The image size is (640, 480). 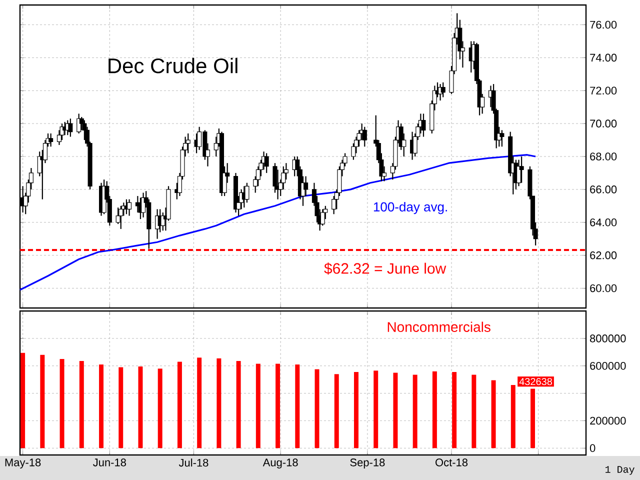 I want to click on y-tick-label: 66.00, so click(x=603, y=190).